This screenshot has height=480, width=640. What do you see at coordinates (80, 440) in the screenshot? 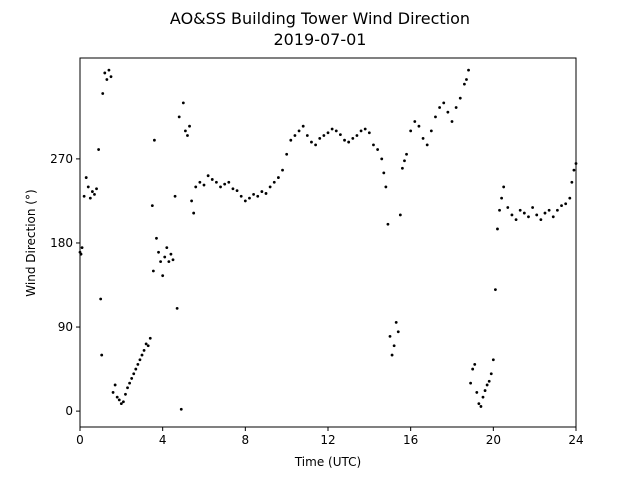
I see `x-tick-label: 0` at bounding box center [80, 440].